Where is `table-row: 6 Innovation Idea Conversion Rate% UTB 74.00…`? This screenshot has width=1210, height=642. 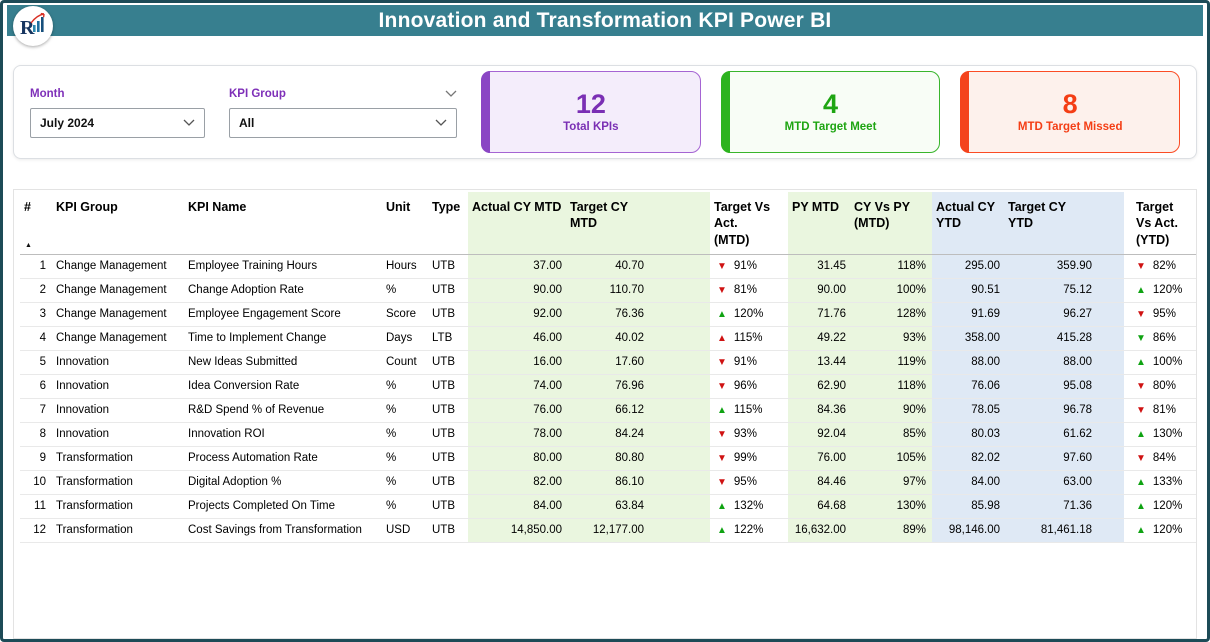
table-row: 6 Innovation Idea Conversion Rate% UTB 74.00… is located at coordinates (608, 386).